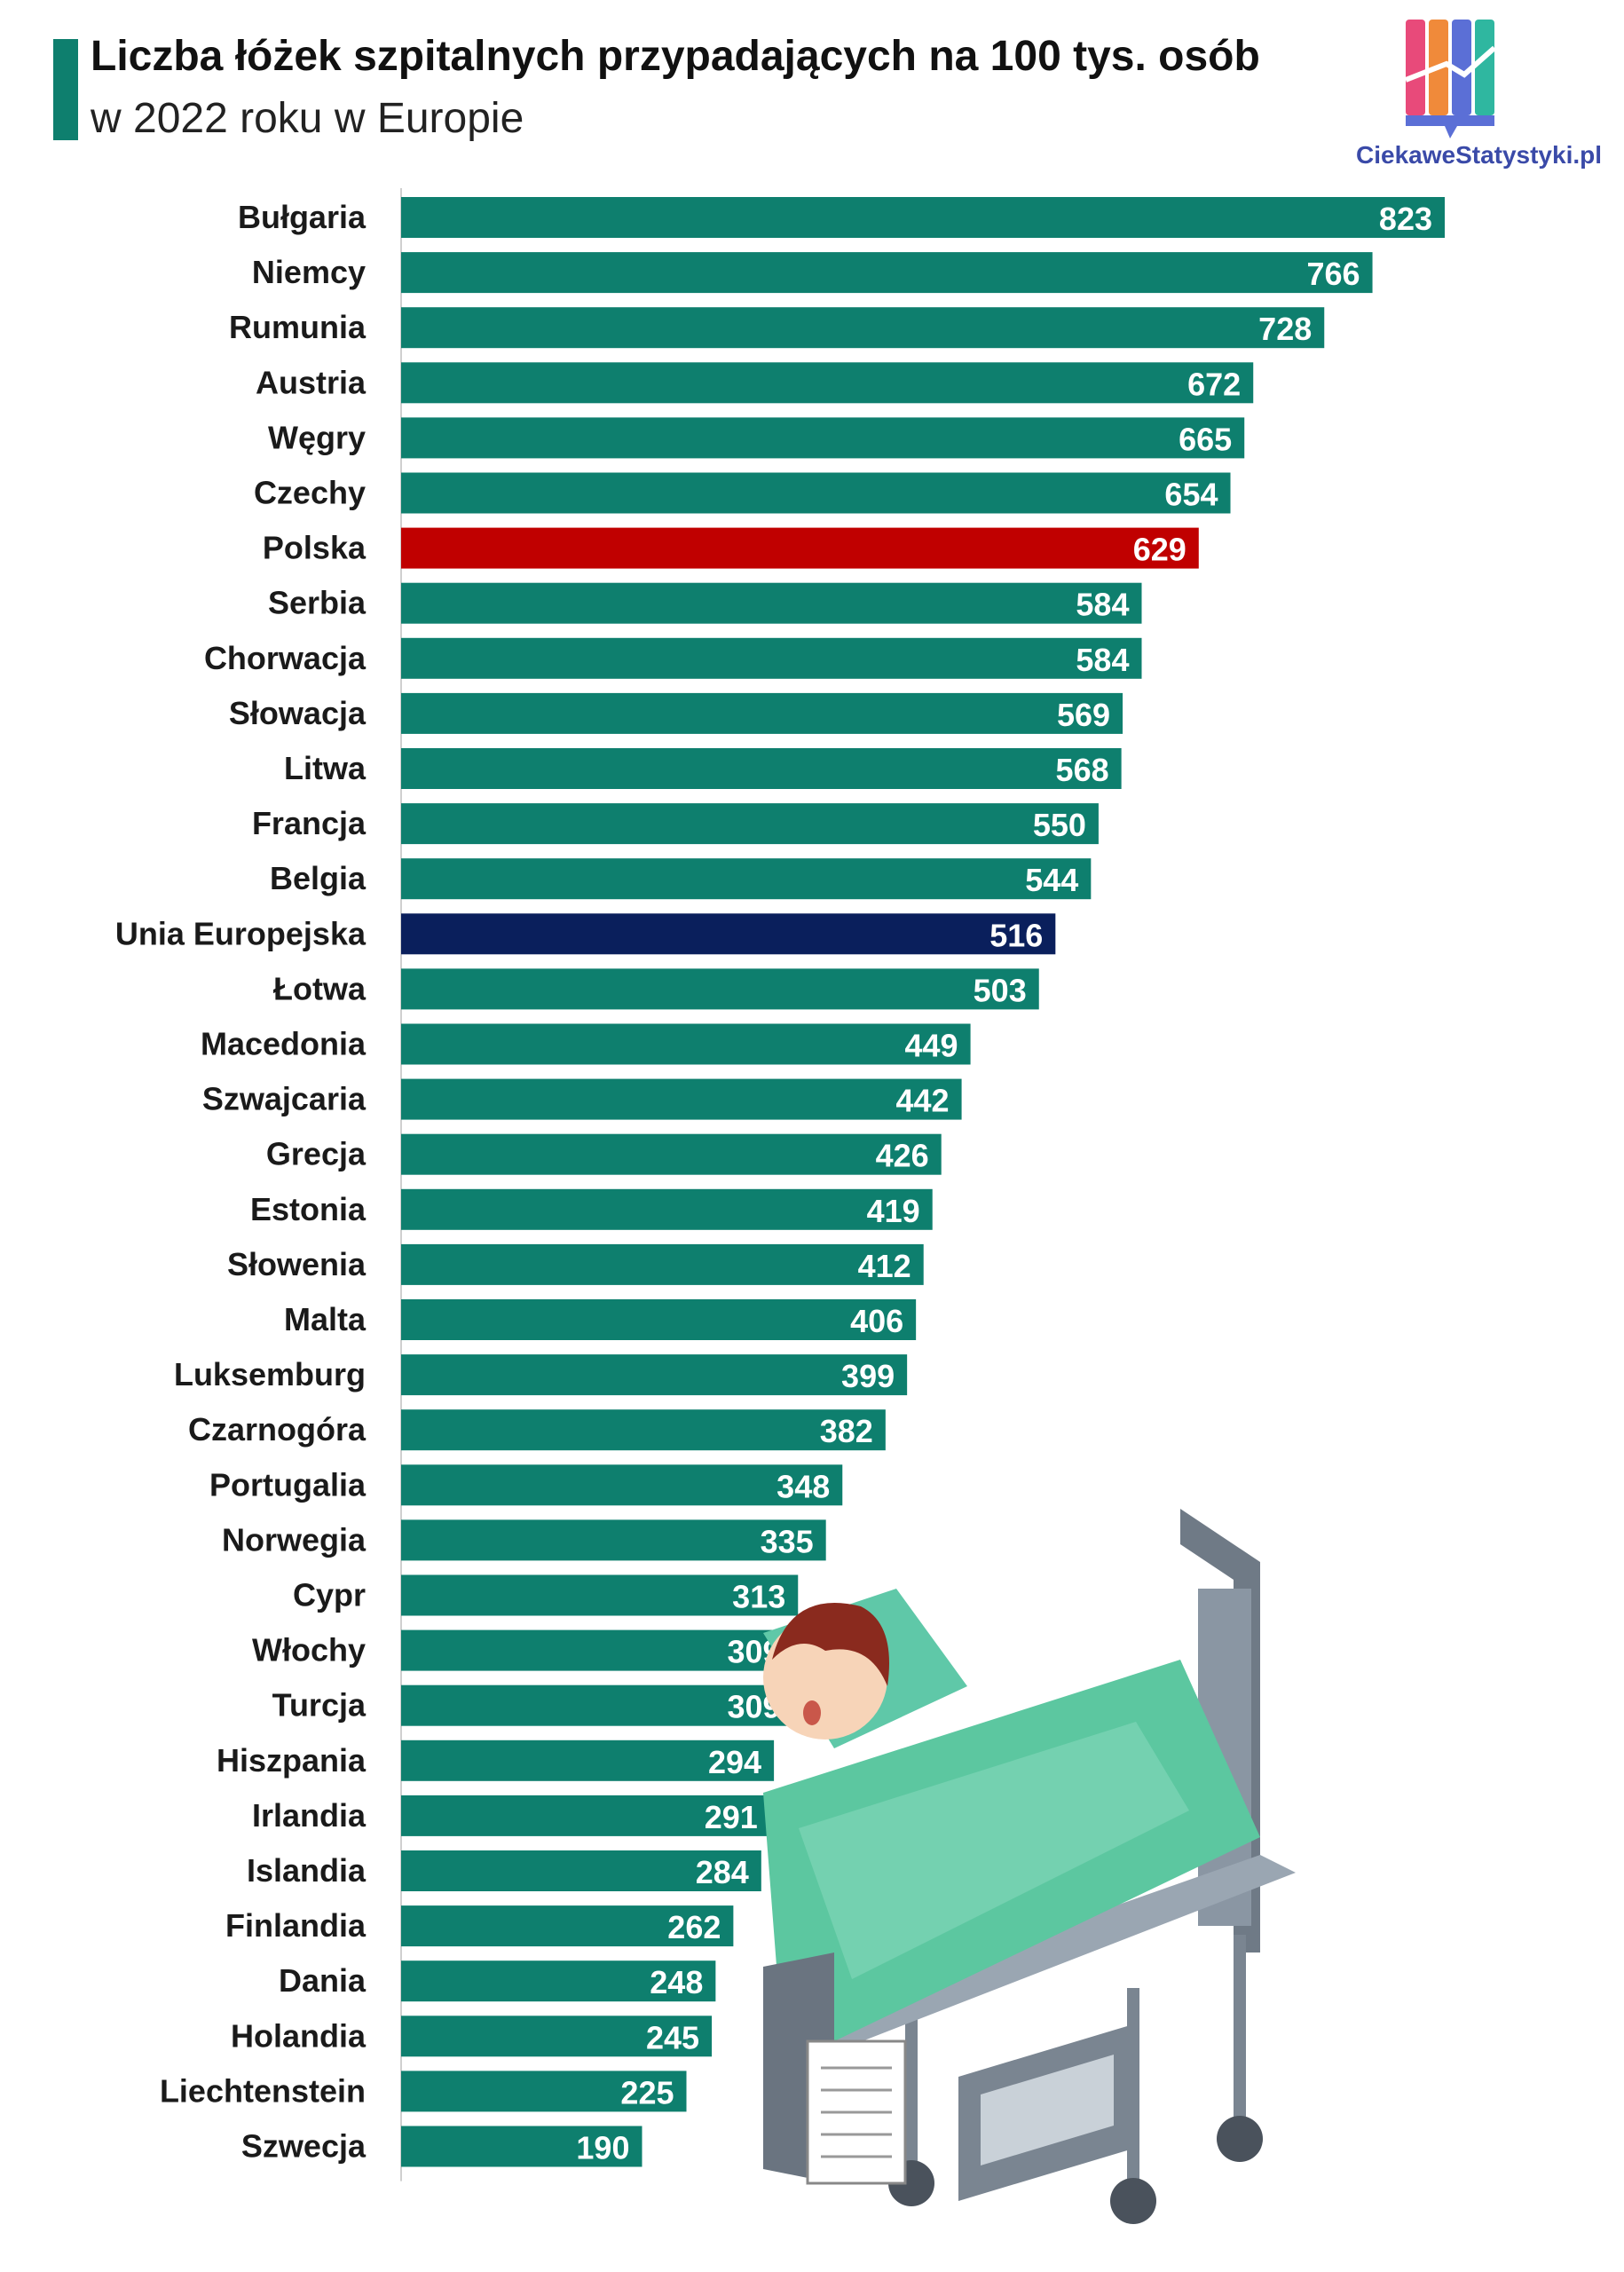 The height and width of the screenshot is (2272, 1624). What do you see at coordinates (319, 1705) in the screenshot?
I see `category-label: Turcja` at bounding box center [319, 1705].